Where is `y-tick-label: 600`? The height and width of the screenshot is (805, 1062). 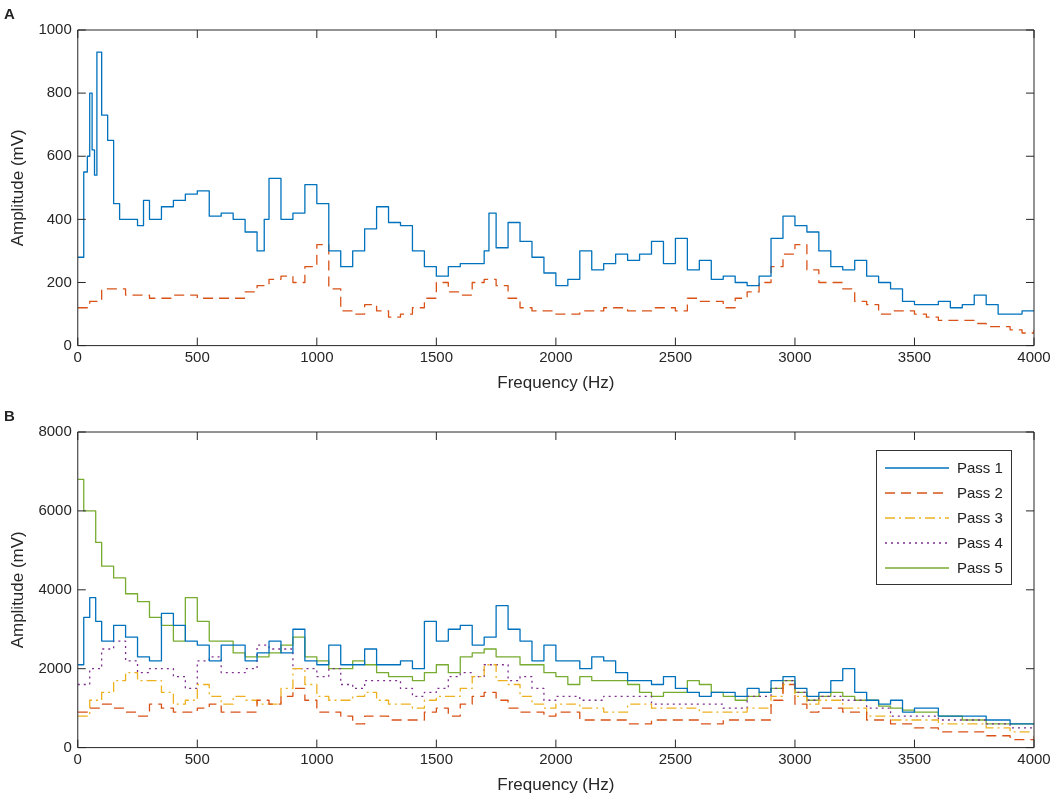 y-tick-label: 600 is located at coordinates (59, 155).